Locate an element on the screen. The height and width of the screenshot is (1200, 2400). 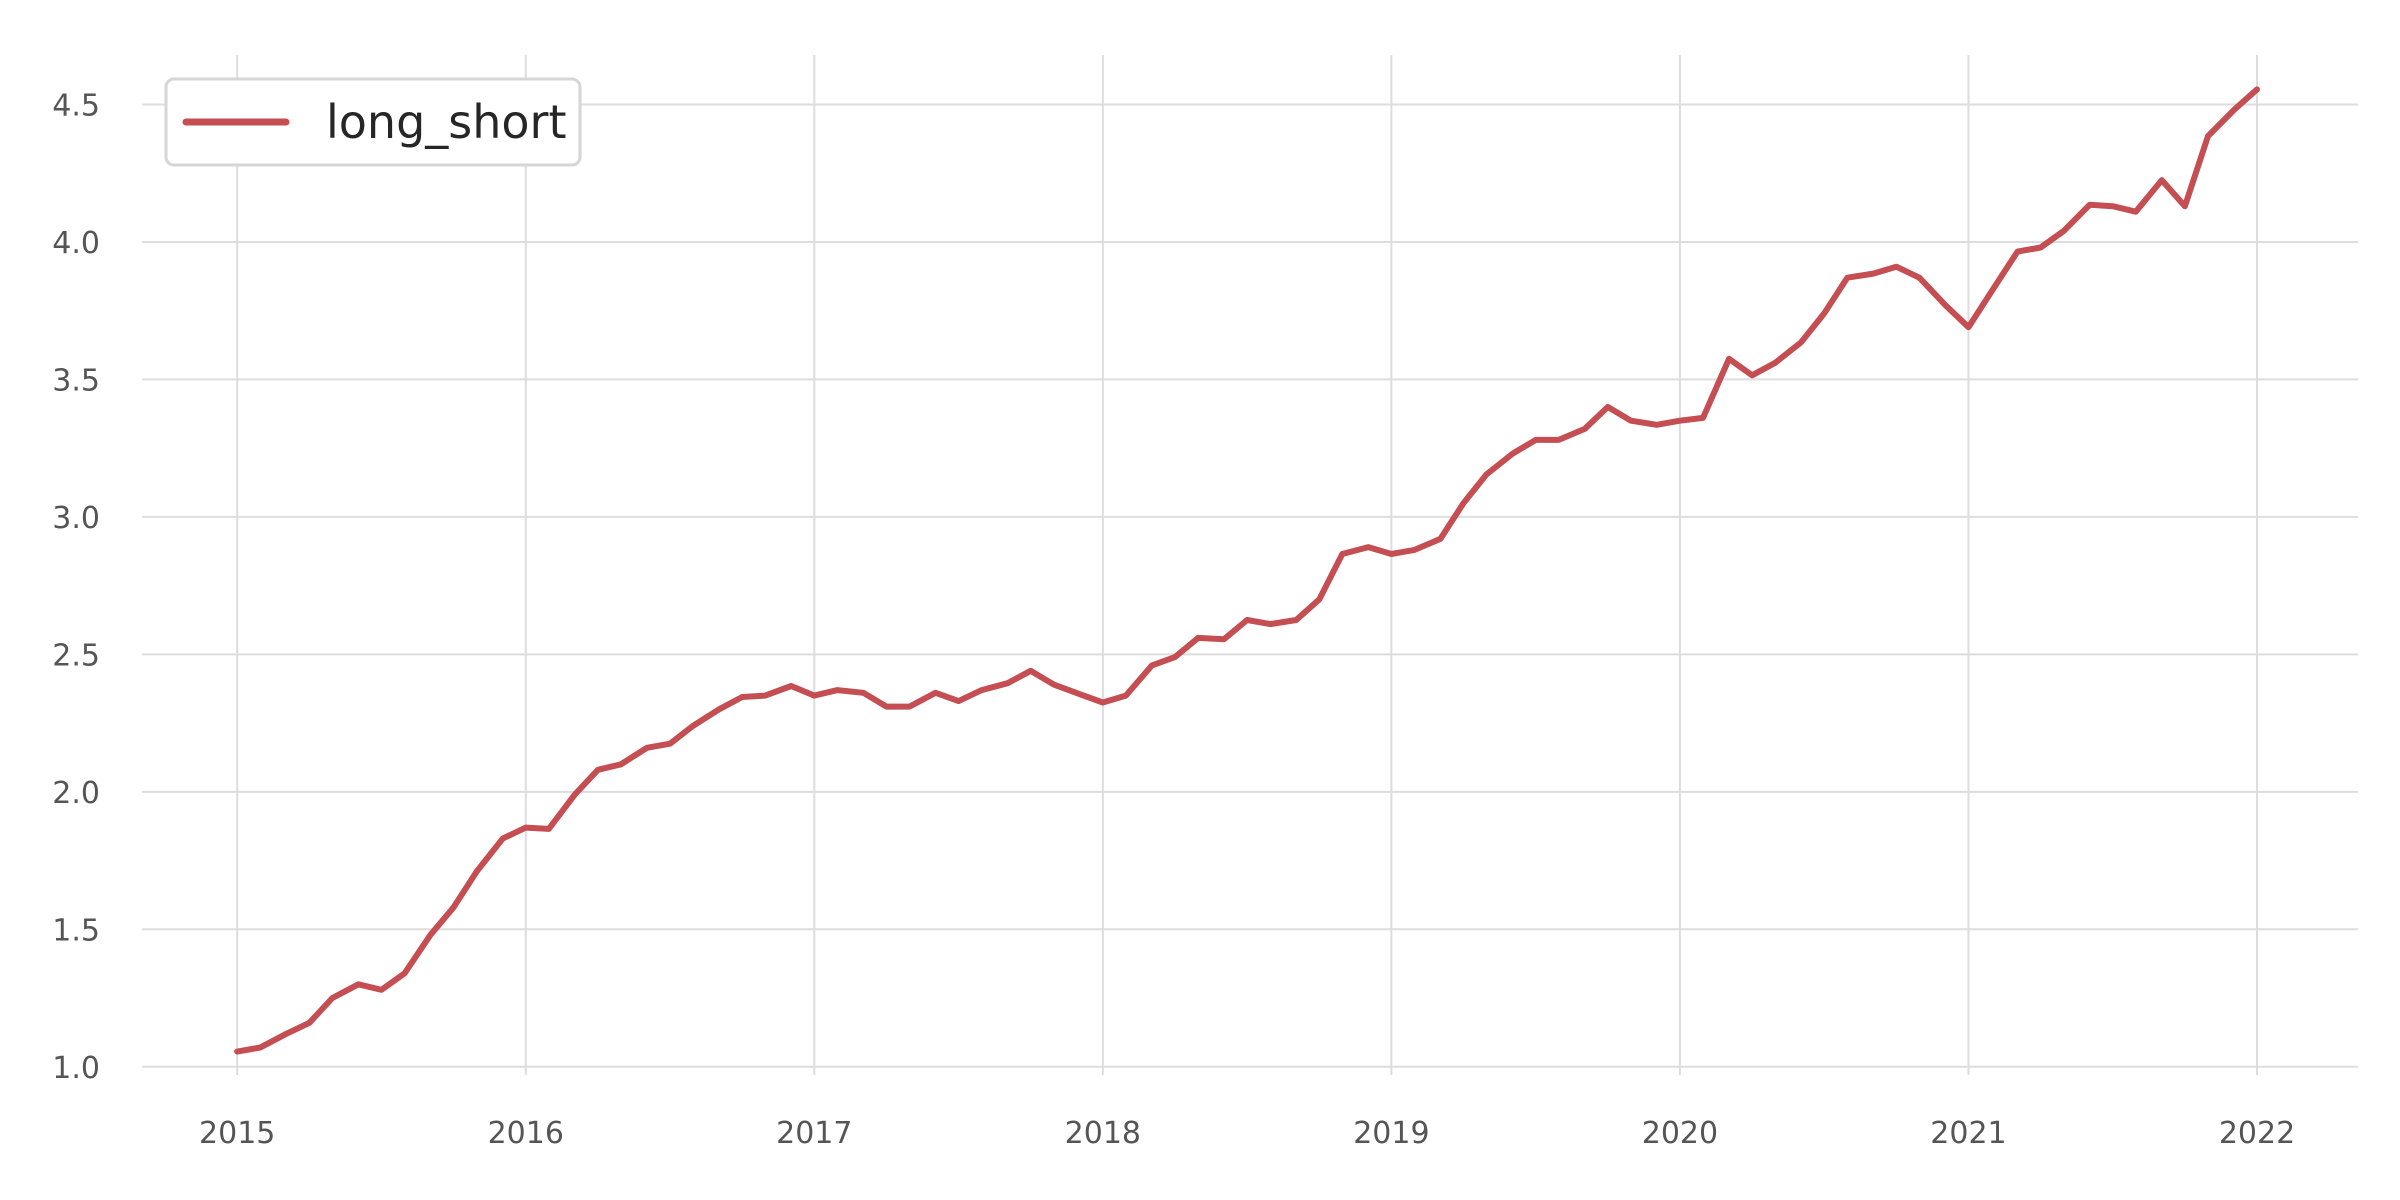
y-axis-tick-labels: 1.0 1.5 2.0 2.5 3.0 3.5 4.0 4.5 is located at coordinates (76, 586).